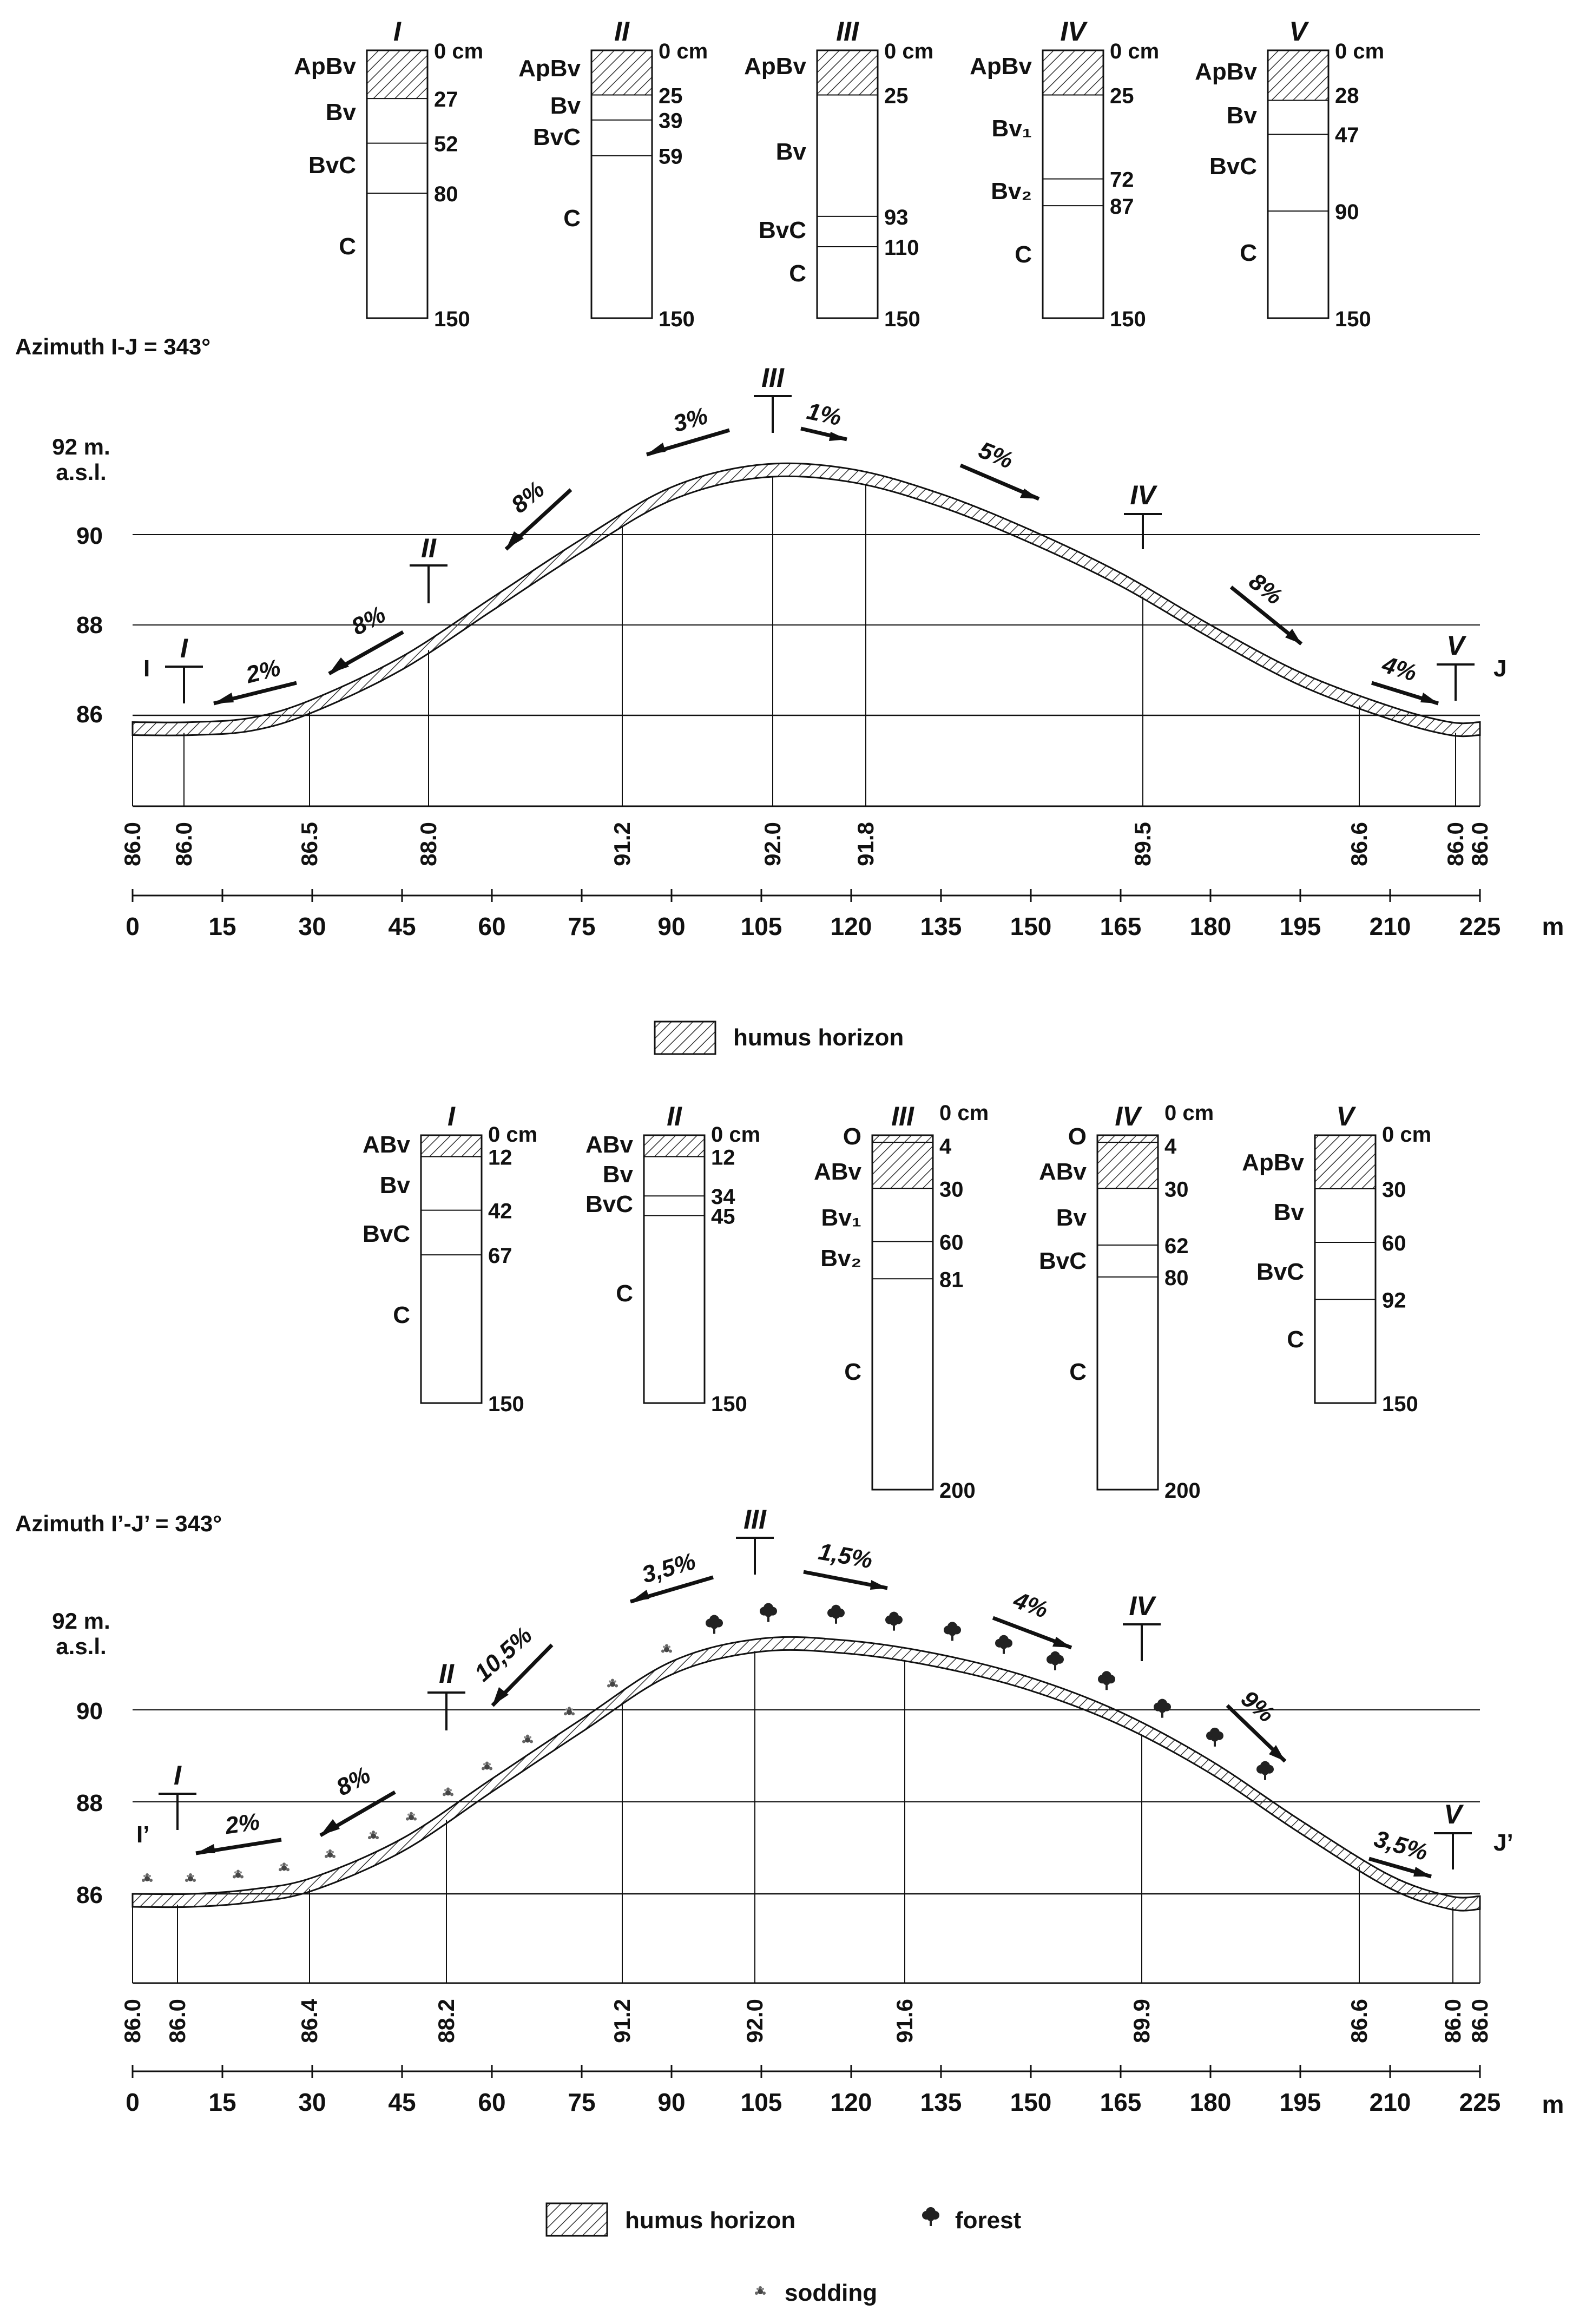 The image size is (1586, 2324). What do you see at coordinates (840, 1258) in the screenshot?
I see `lower-profile-horizon-name: Bv₂` at bounding box center [840, 1258].